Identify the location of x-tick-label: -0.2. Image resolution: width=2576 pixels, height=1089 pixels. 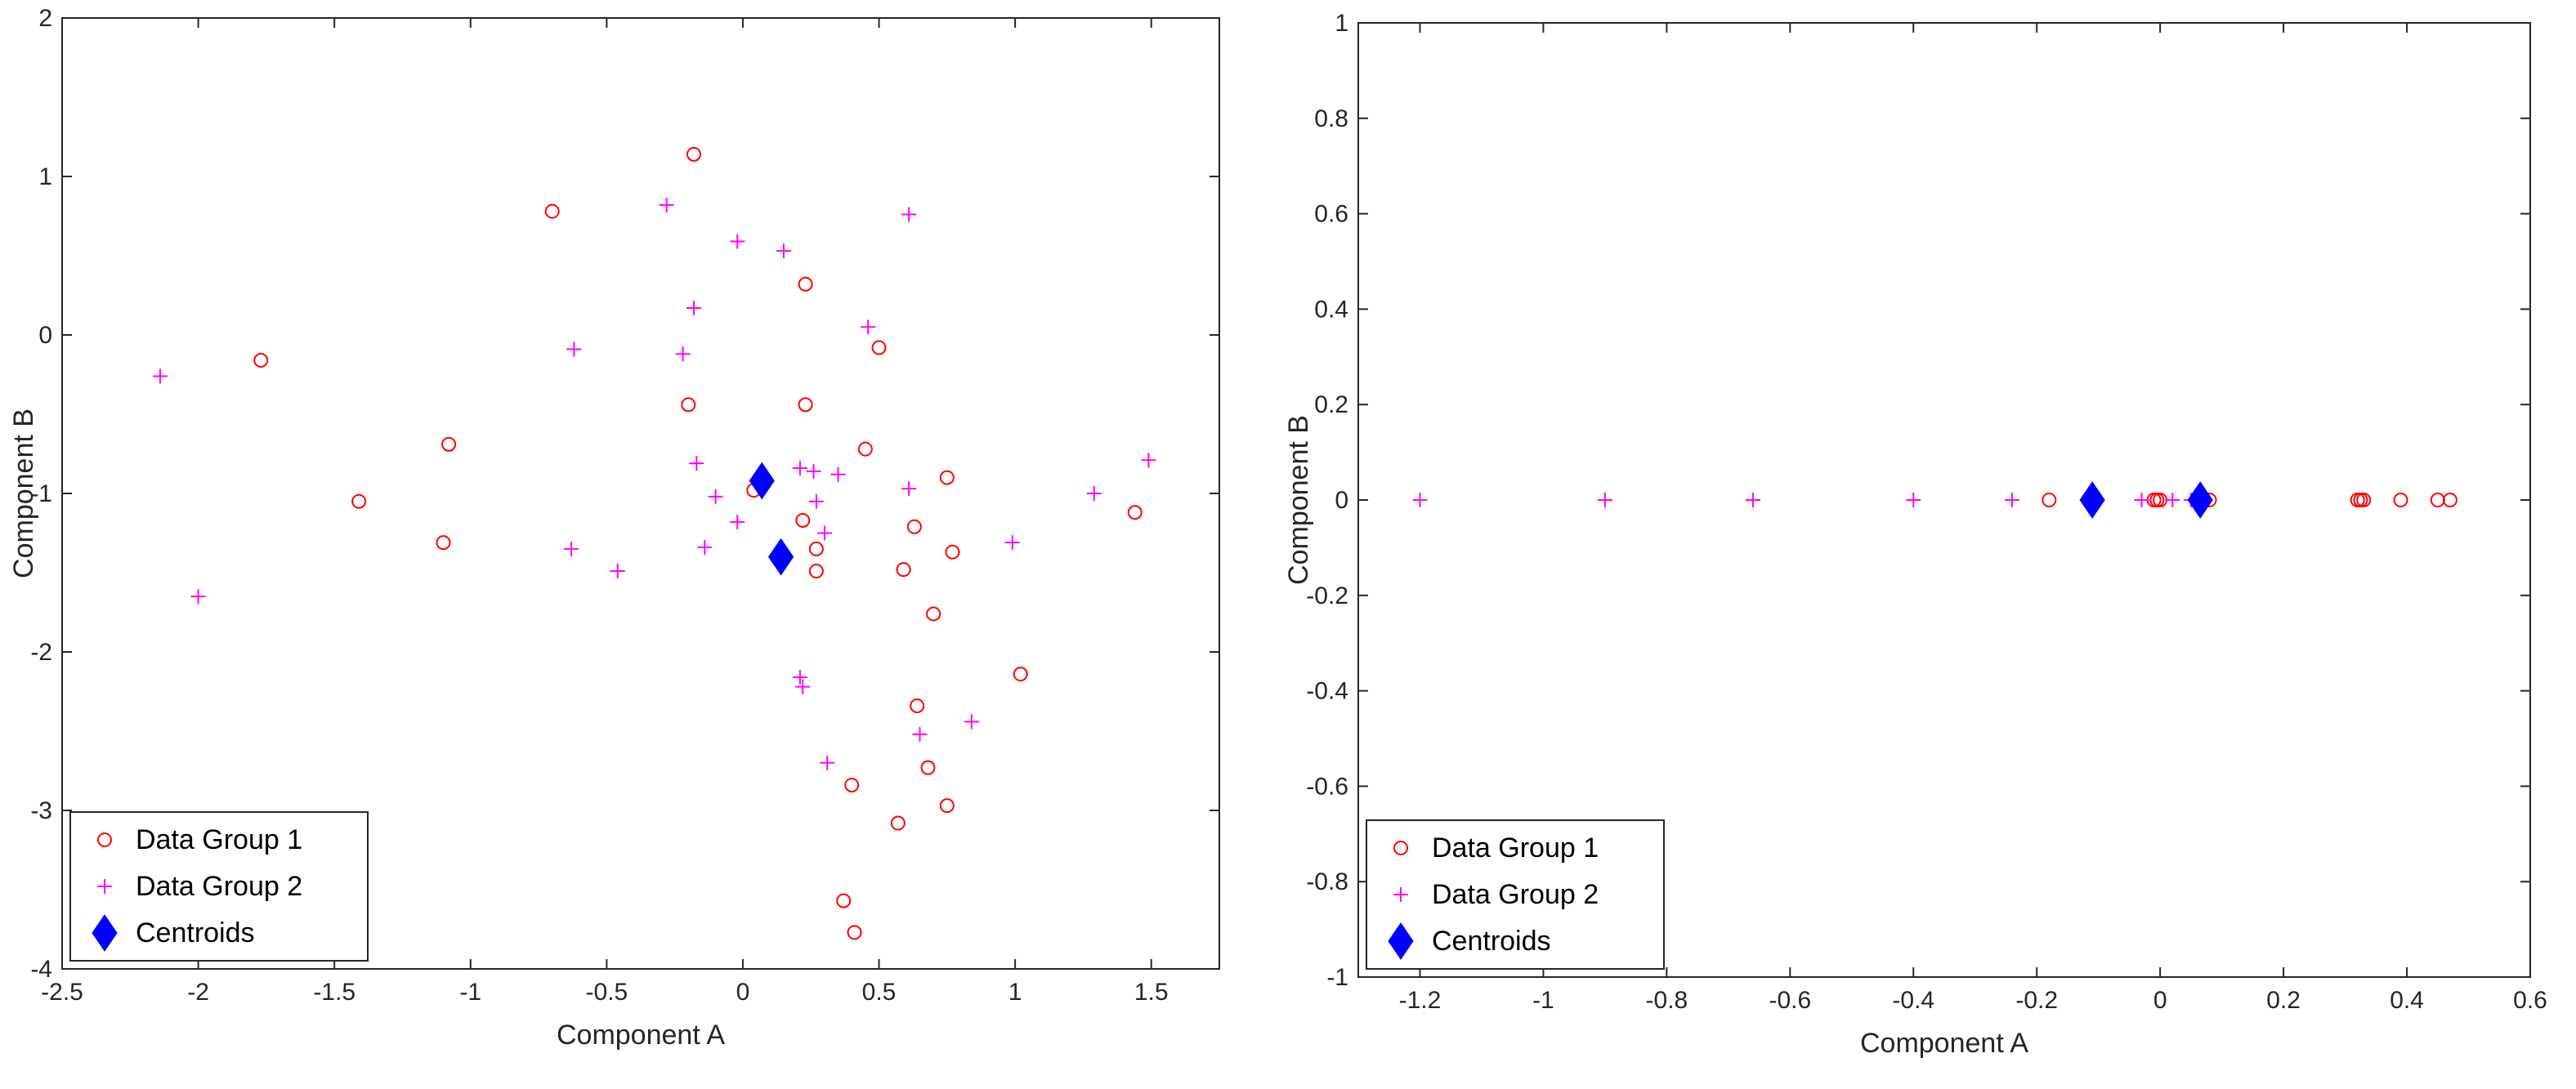
(2036, 1000).